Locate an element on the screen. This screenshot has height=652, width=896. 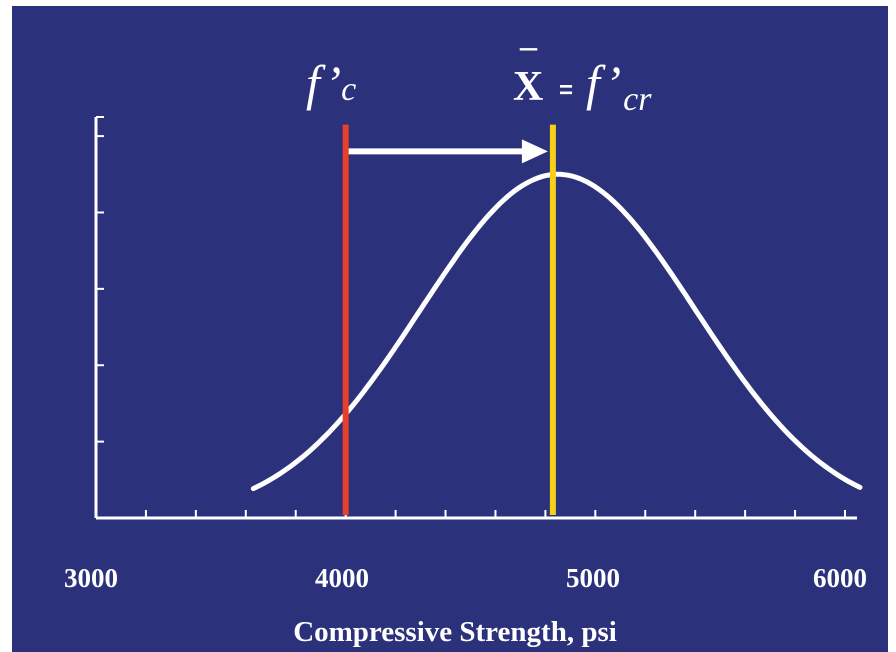
equals-sign: = is located at coordinates (566, 90).